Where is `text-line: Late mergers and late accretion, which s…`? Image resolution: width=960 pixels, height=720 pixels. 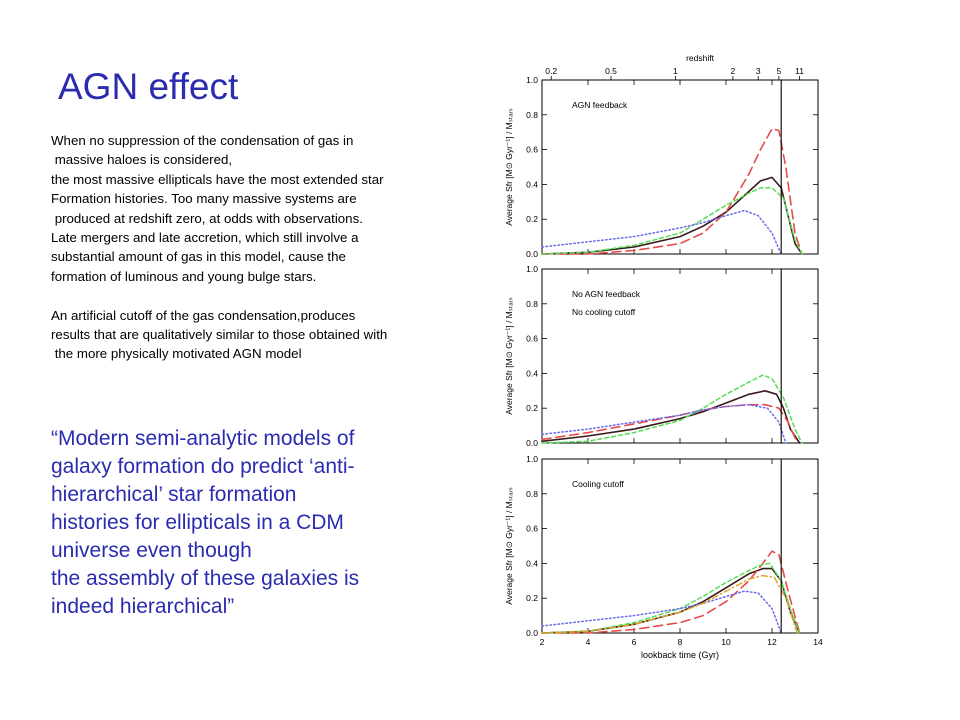
text-line: Late mergers and late accretion, which s… is located at coordinates (205, 238).